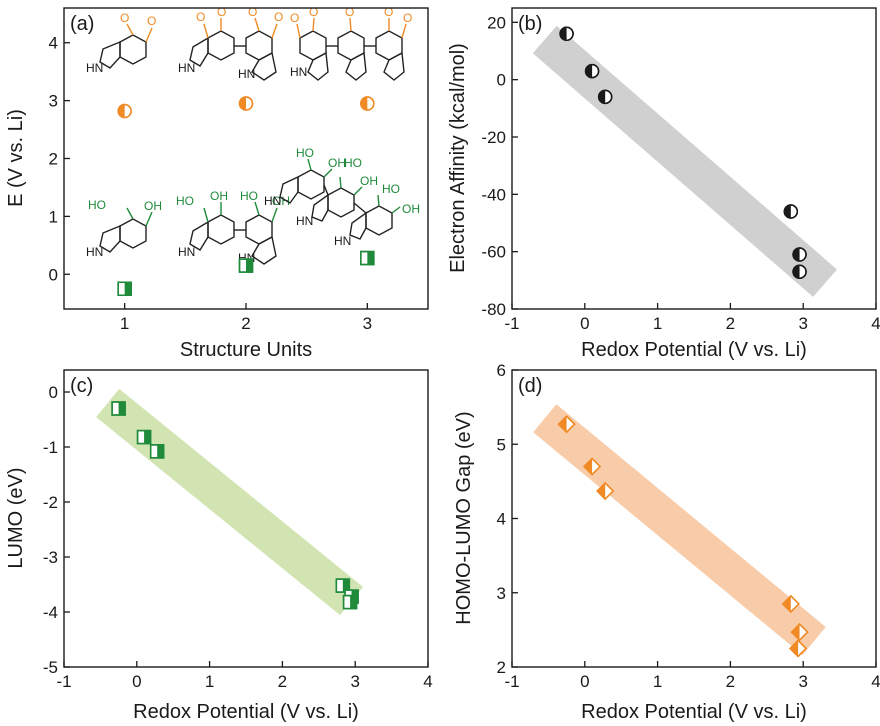 This screenshot has height=726, width=880. Describe the element at coordinates (493, 137) in the screenshot. I see `y-tick-label: -20` at that location.